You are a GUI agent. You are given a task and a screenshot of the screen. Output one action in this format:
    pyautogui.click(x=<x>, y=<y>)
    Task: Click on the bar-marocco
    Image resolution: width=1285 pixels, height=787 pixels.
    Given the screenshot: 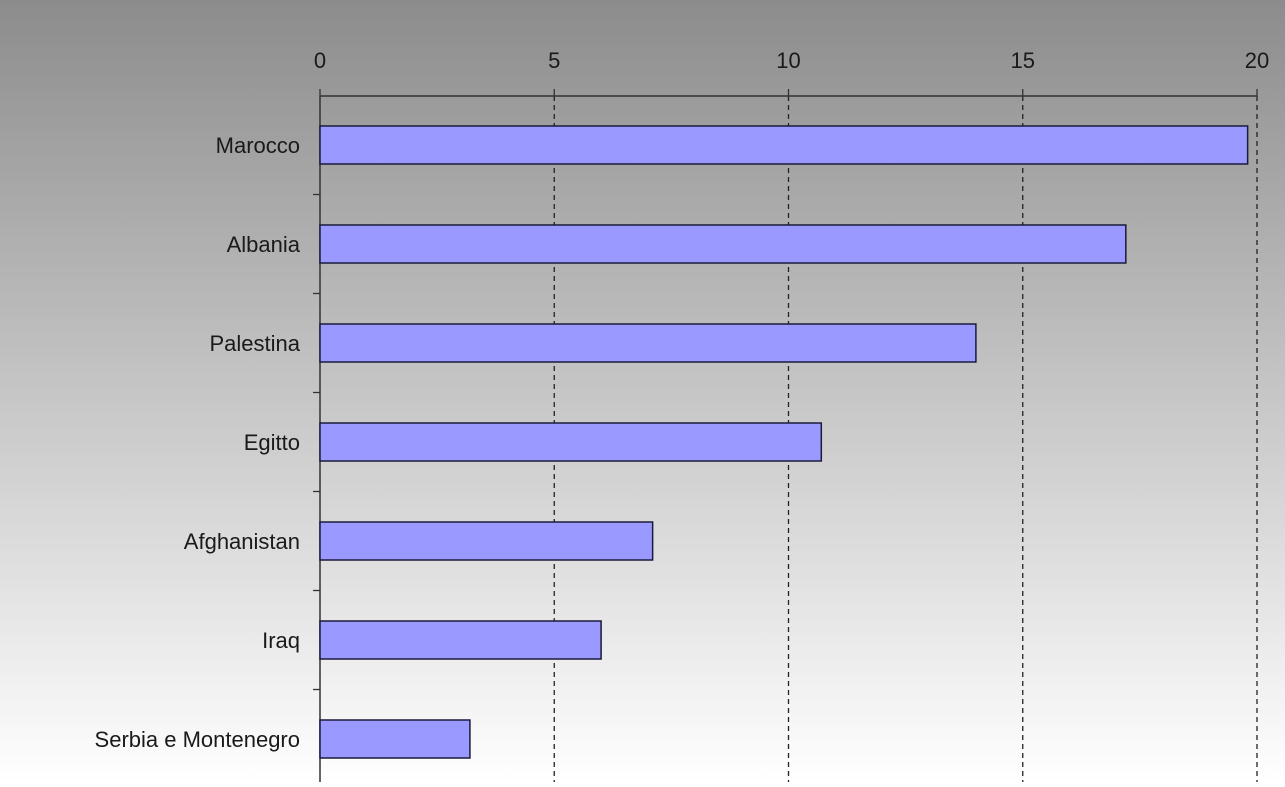 What is the action you would take?
    pyautogui.click(x=784, y=145)
    